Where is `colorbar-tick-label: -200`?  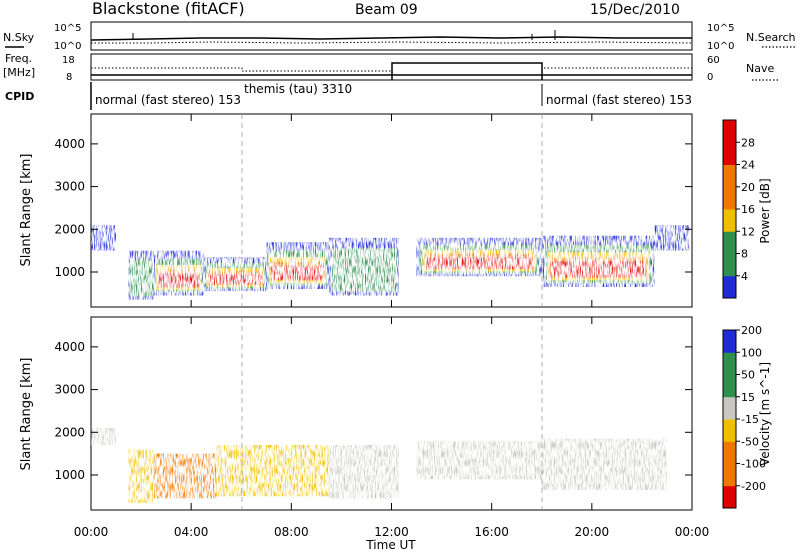 colorbar-tick-label: -200 is located at coordinates (753, 486).